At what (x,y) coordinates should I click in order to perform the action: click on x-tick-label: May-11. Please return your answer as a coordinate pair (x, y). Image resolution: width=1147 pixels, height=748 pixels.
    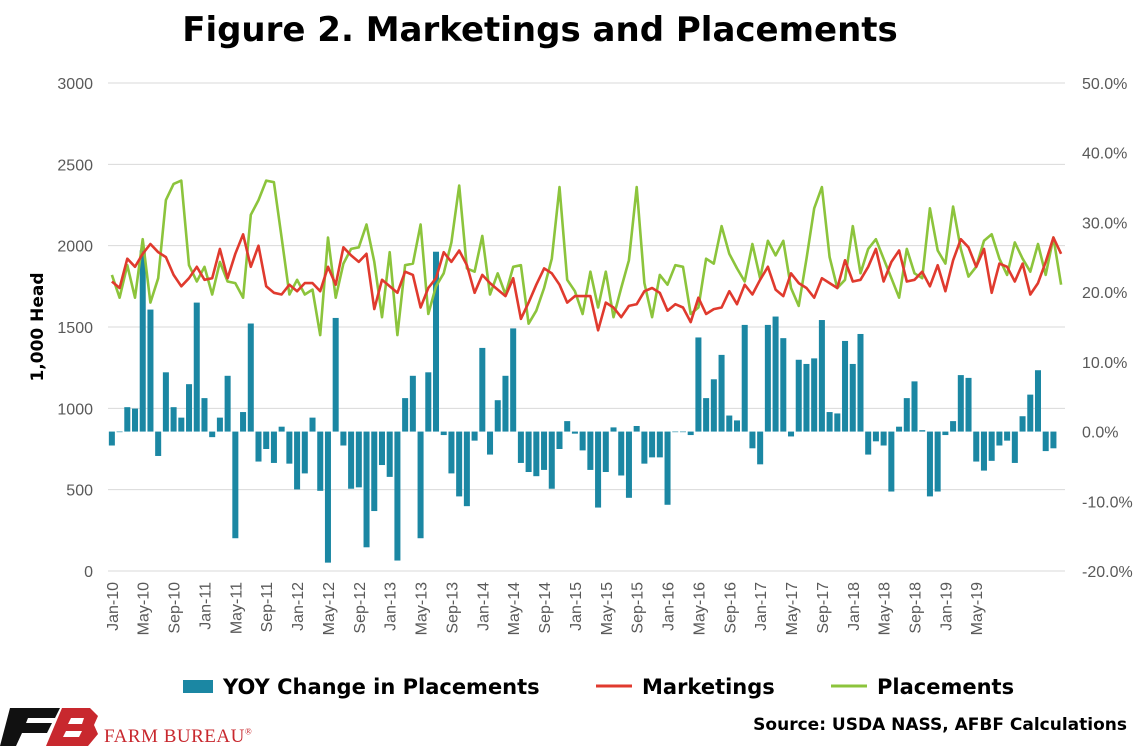
    Looking at the image, I should click on (236, 608).